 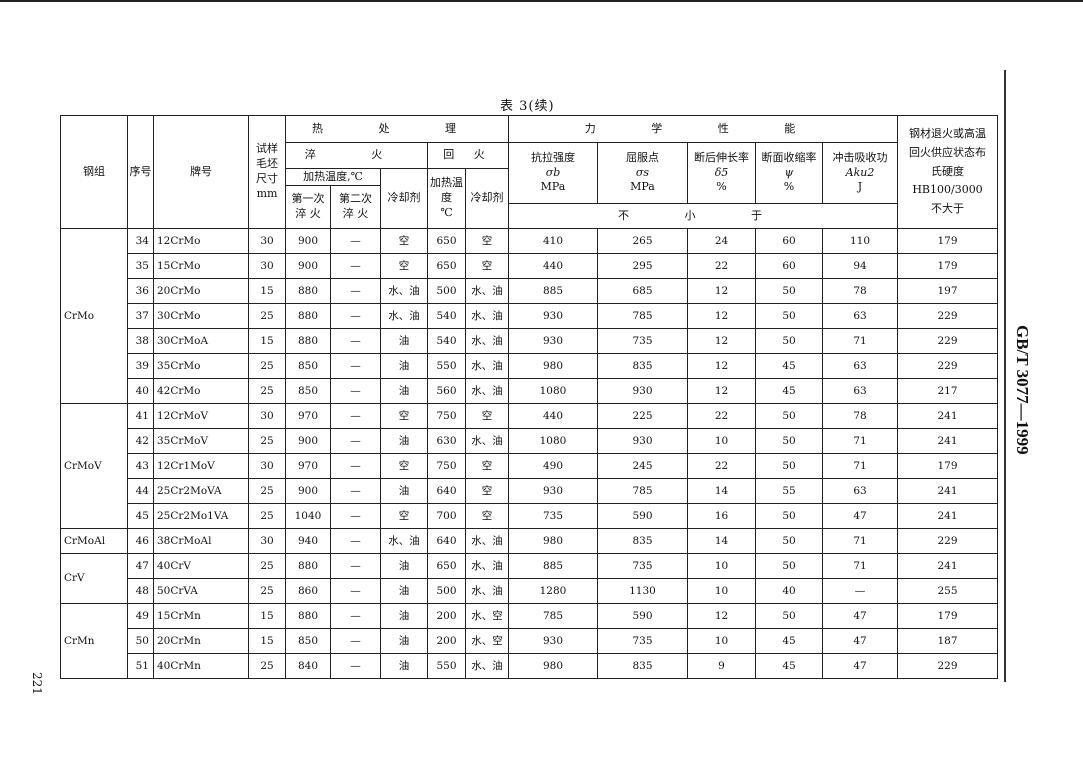 What do you see at coordinates (487, 198) in the screenshot?
I see `header-temper-coolant: 冷却剂` at bounding box center [487, 198].